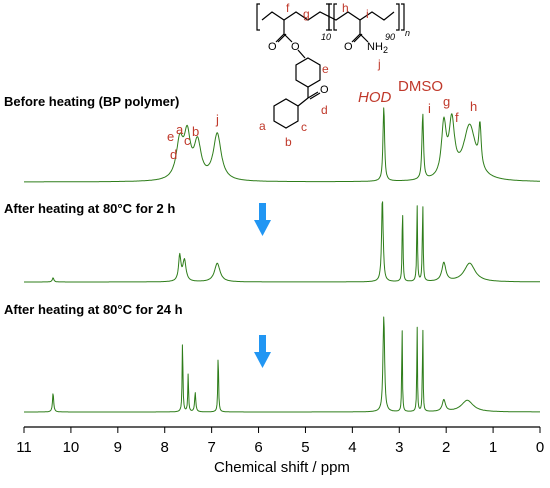  I want to click on peak-label-e: e, so click(170, 136).